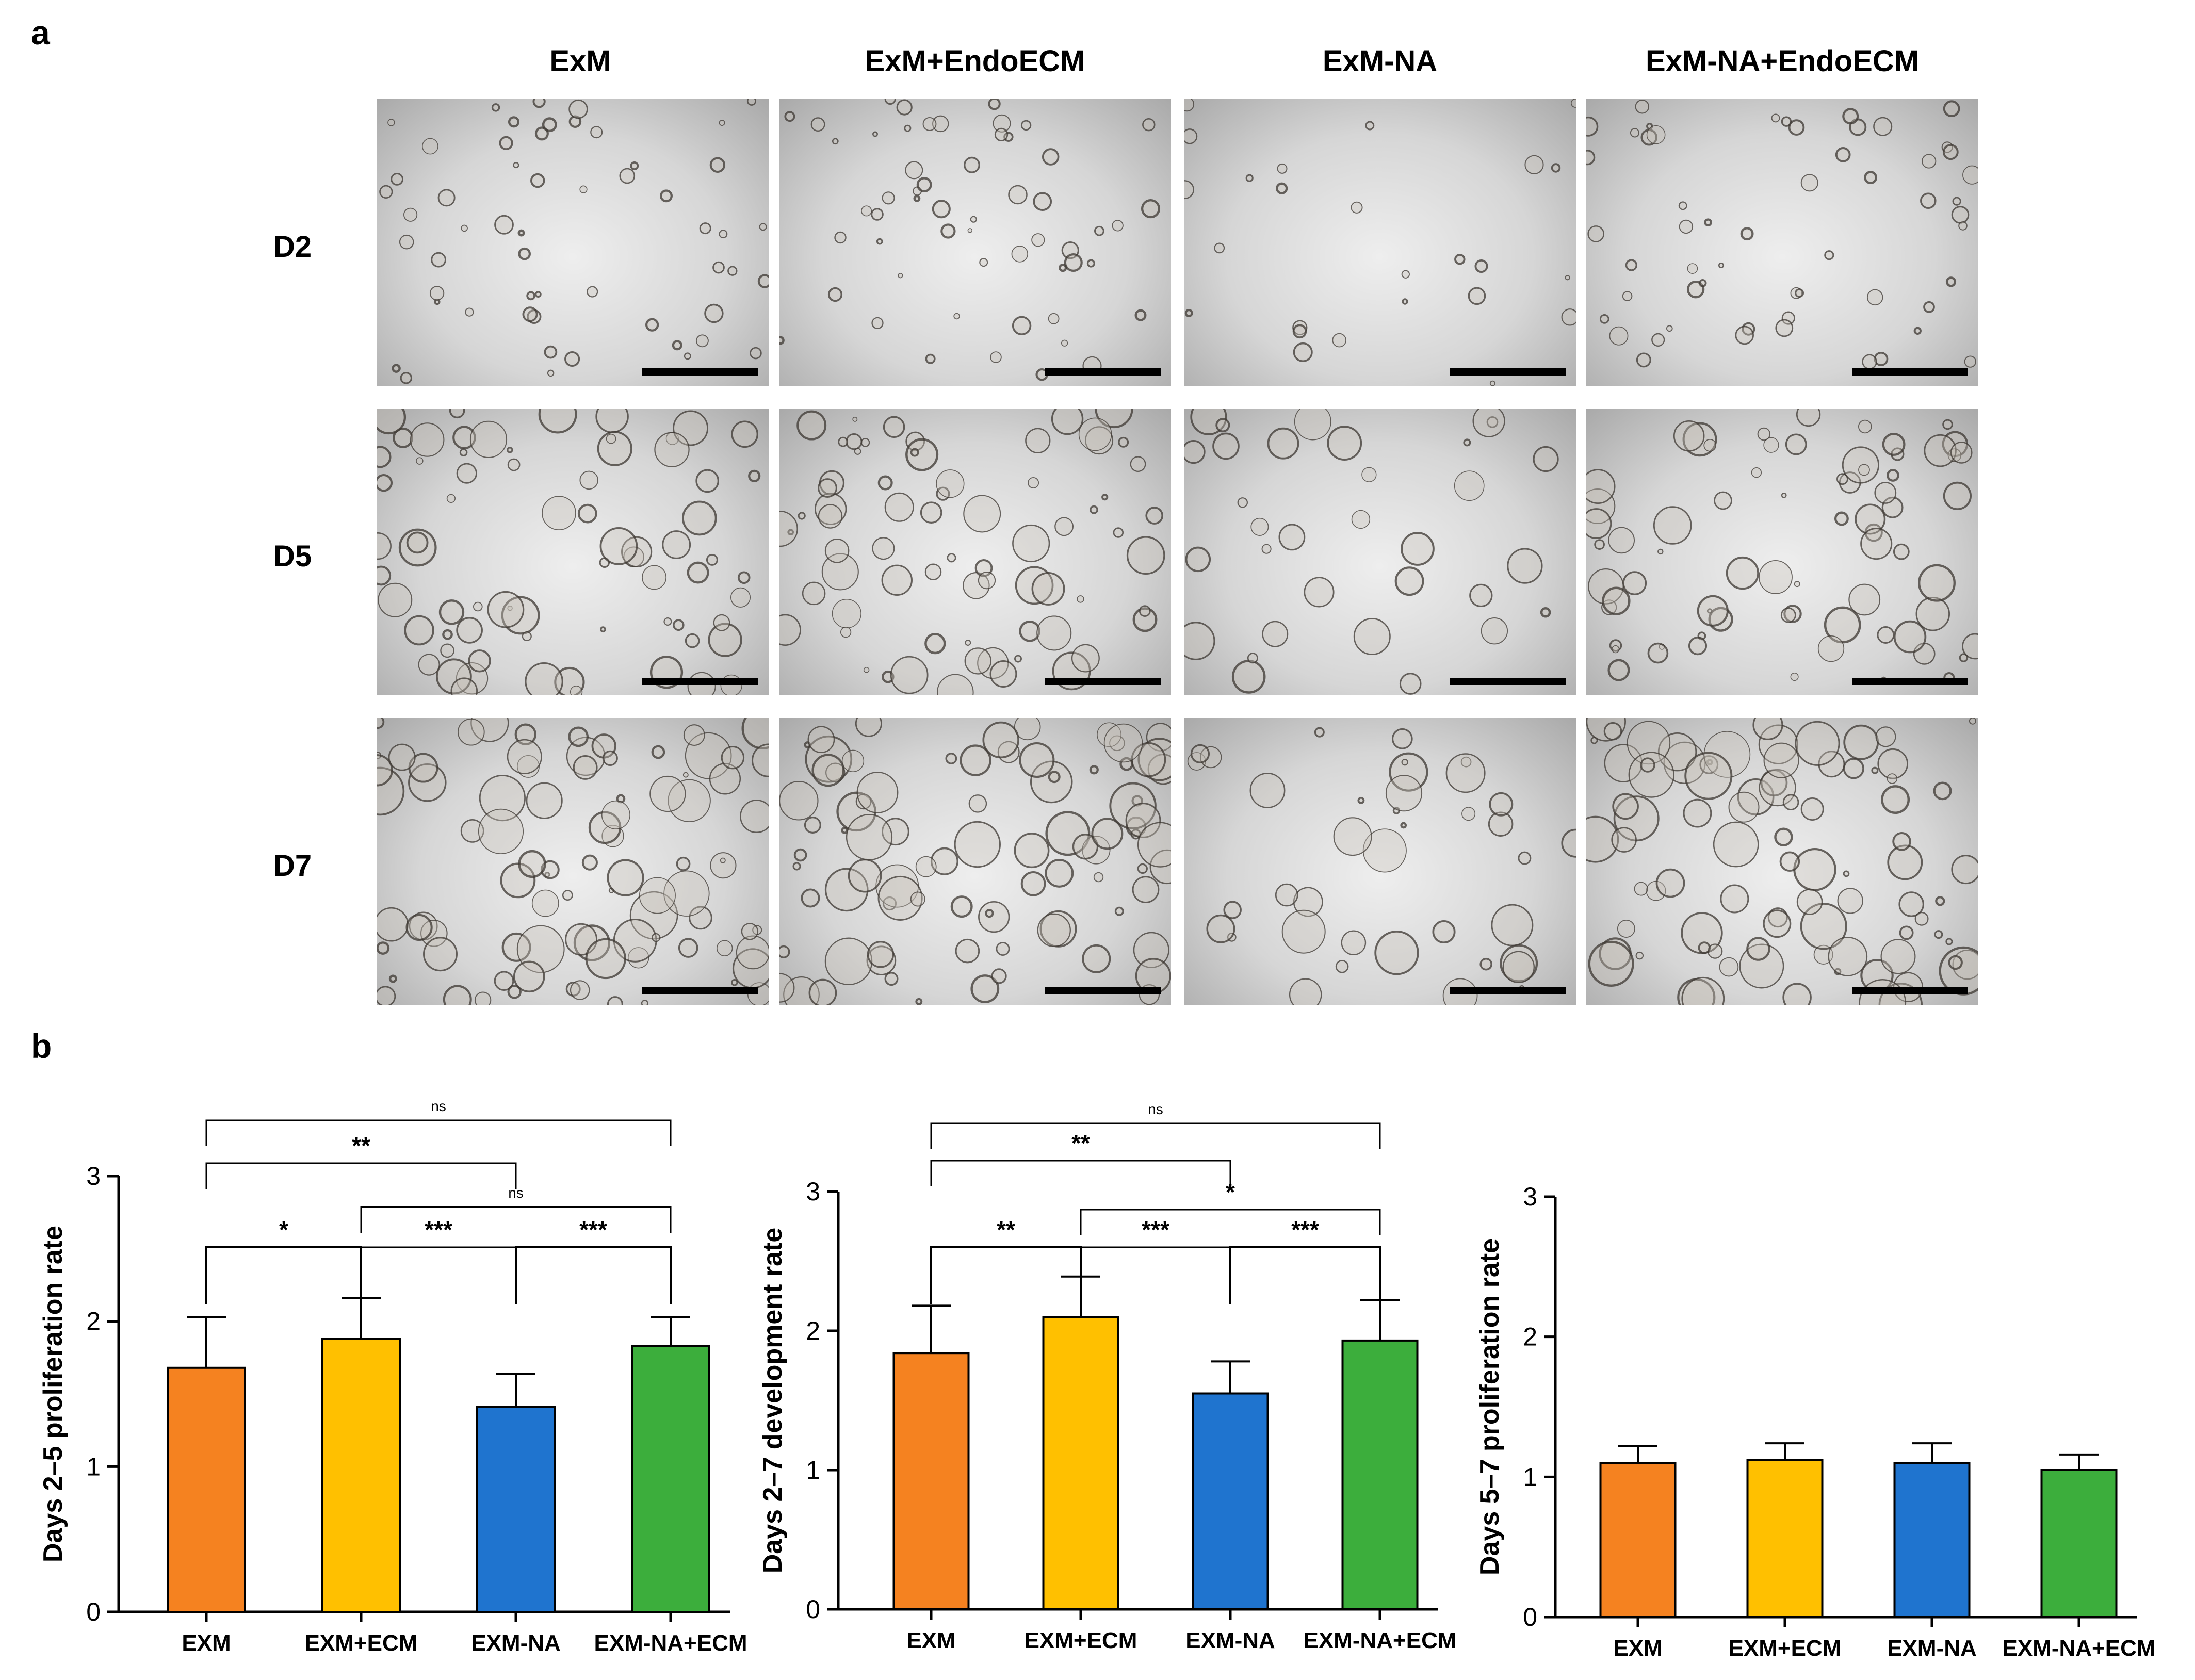 This screenshot has width=2195, height=1680. I want to click on y-tick-label: 2, so click(813, 1330).